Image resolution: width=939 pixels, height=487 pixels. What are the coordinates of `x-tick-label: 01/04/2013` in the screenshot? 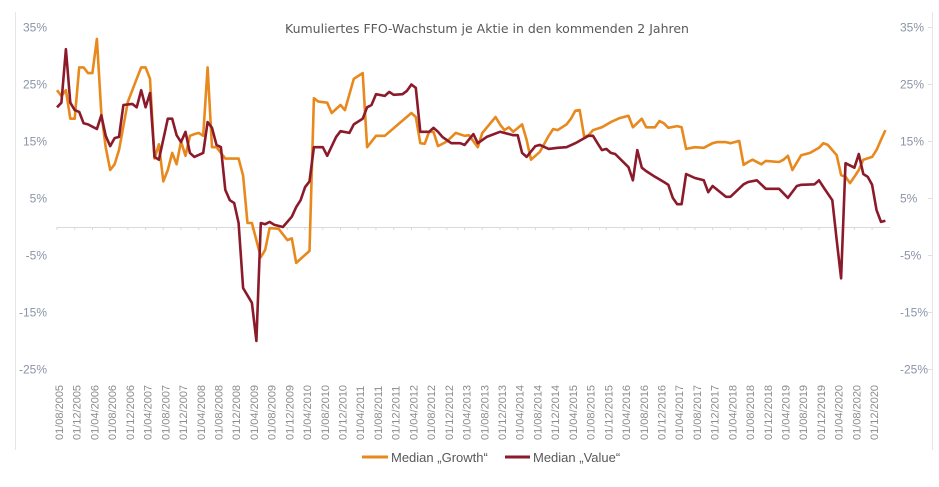 It's located at (468, 412).